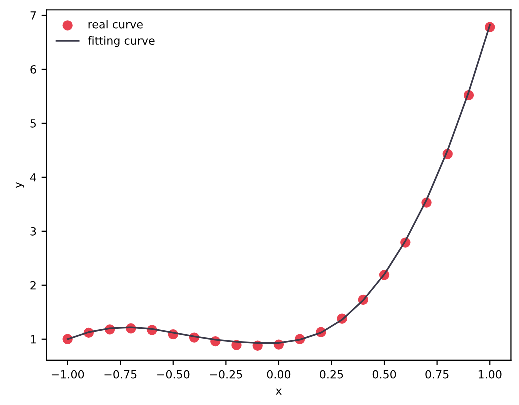 This screenshot has width=519, height=405. I want to click on x-tick-label: 0.00, so click(279, 374).